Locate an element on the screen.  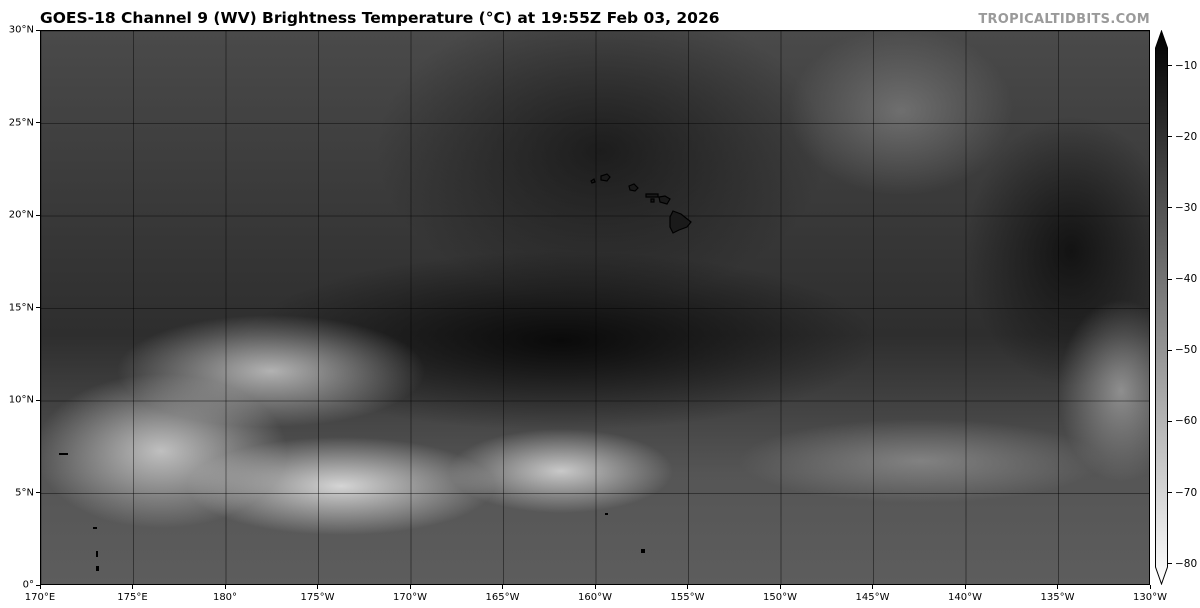
hawaii-islands is located at coordinates (641, 203).